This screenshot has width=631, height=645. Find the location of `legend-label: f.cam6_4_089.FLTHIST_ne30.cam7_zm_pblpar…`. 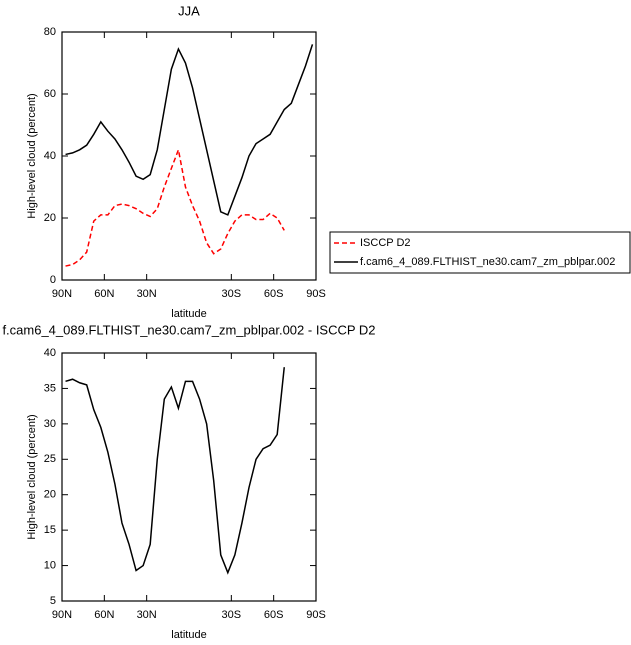

legend-label: f.cam6_4_089.FLTHIST_ne30.cam7_zm_pblpar… is located at coordinates (487, 262).